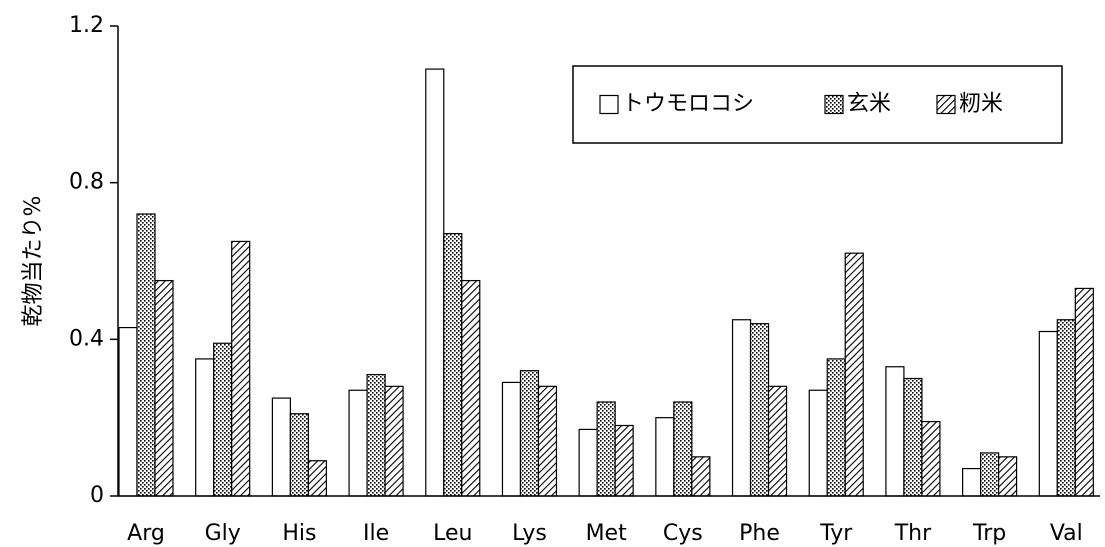 The width and height of the screenshot is (1105, 547). What do you see at coordinates (97, 495) in the screenshot?
I see `y-tick-label: 0` at bounding box center [97, 495].